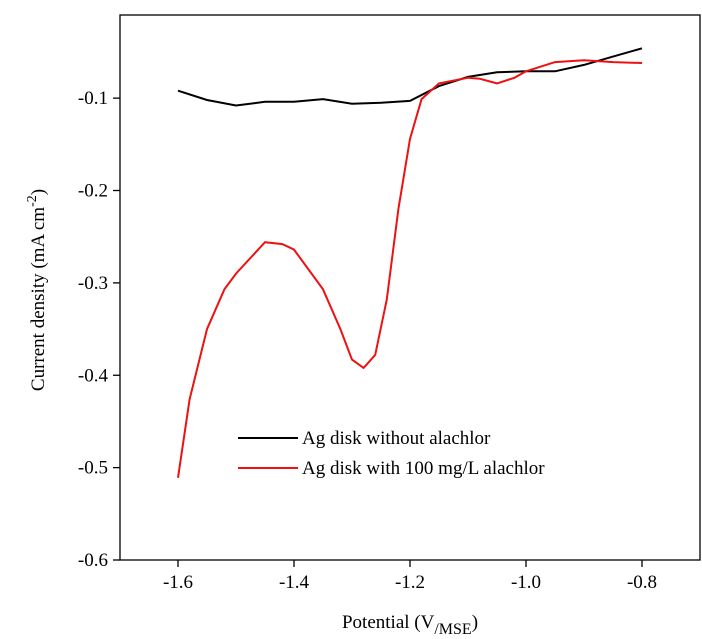  Describe the element at coordinates (410, 582) in the screenshot. I see `x-tick-label: -1.2` at that location.